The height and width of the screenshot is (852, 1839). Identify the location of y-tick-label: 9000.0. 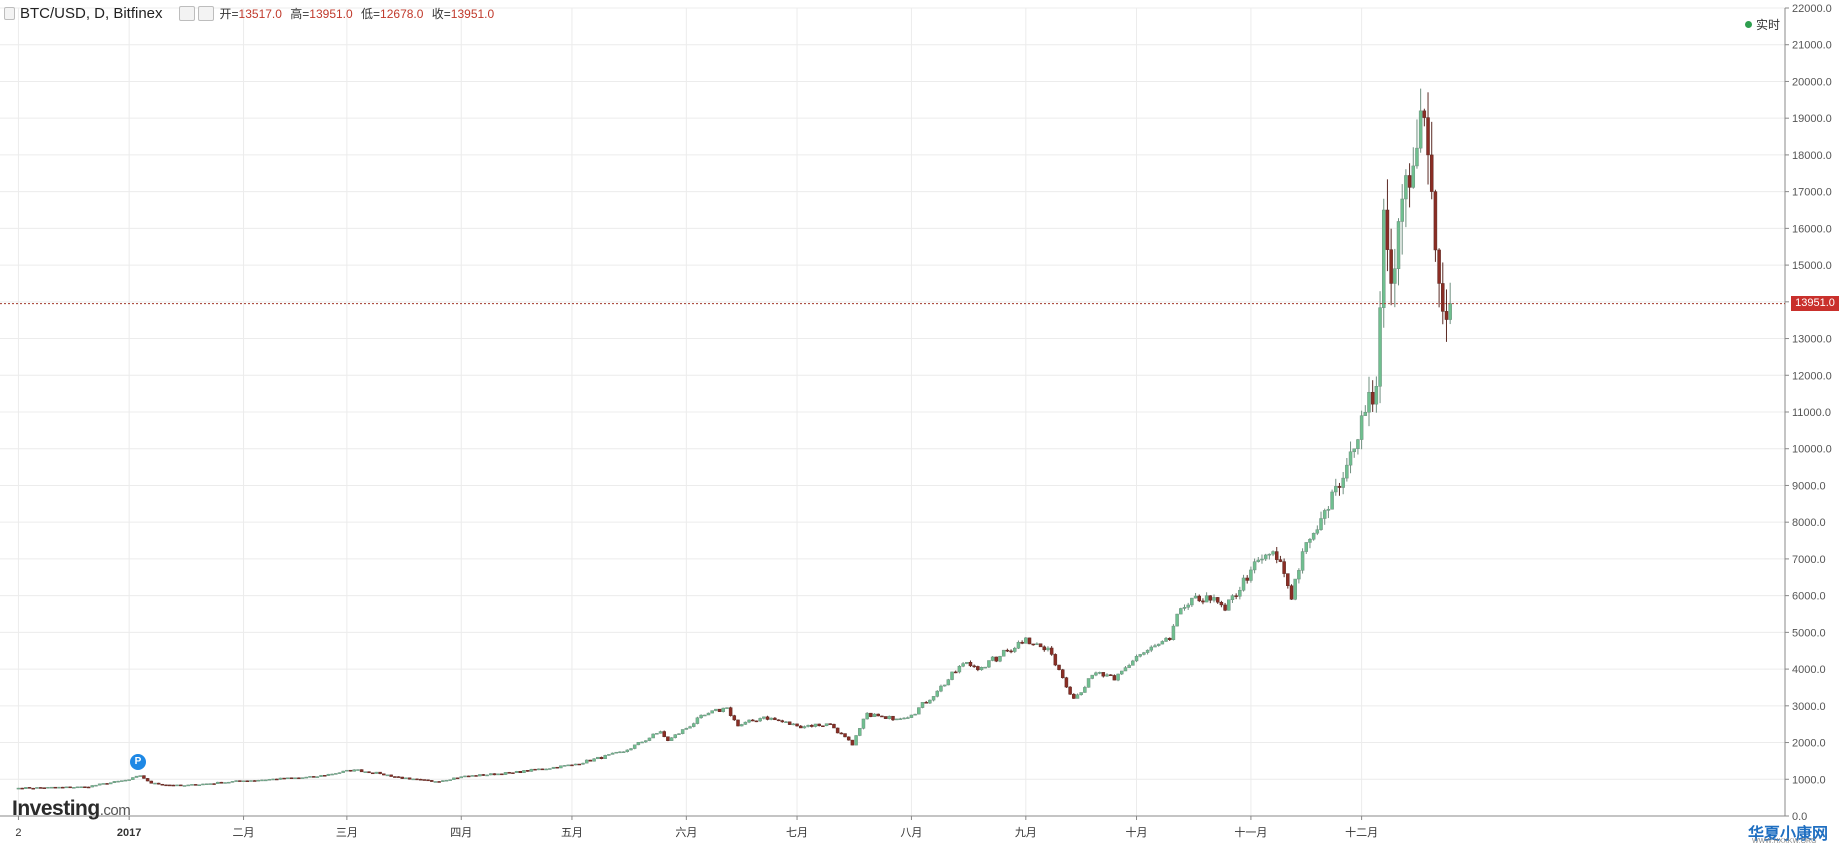
(1809, 486).